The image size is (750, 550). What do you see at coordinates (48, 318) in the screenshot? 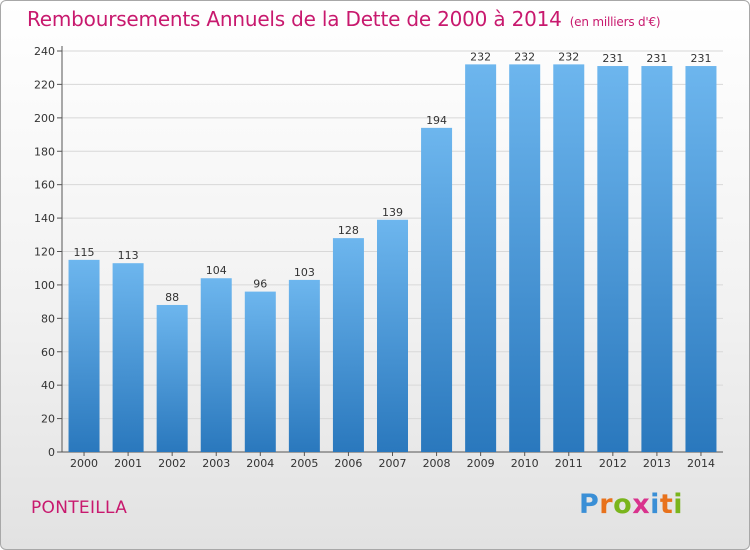
I see `y-tick-label: 80` at bounding box center [48, 318].